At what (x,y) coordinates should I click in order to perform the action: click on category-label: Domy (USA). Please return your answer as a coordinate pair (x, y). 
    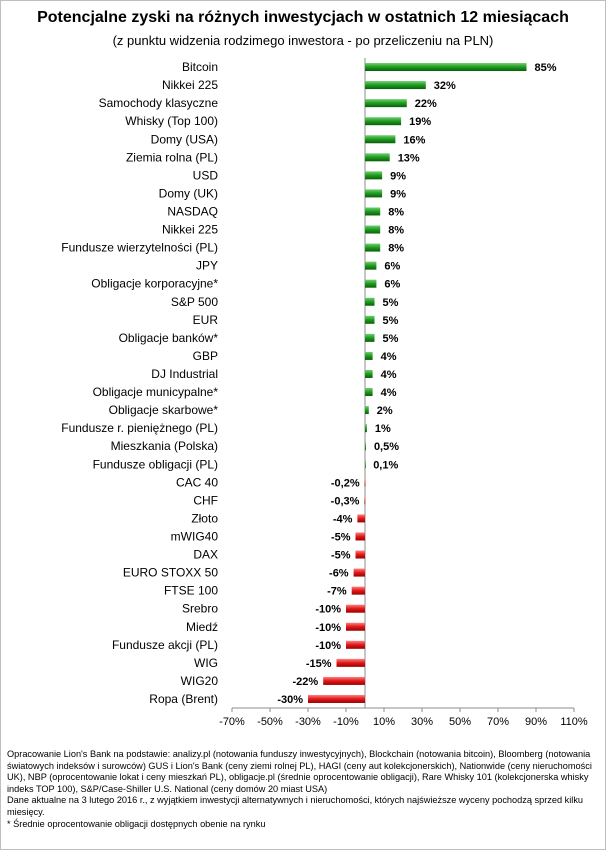
    Looking at the image, I should click on (184, 139).